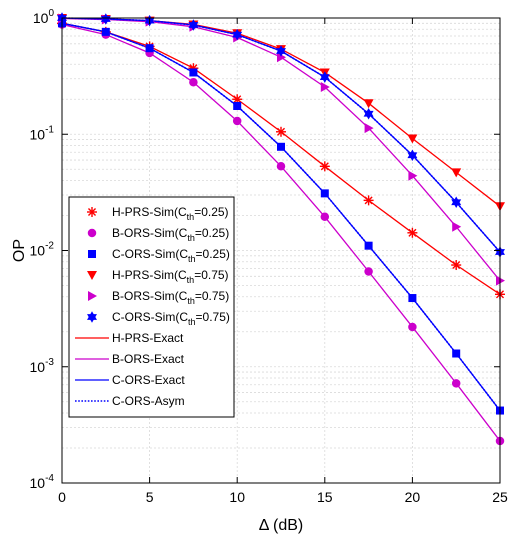 The width and height of the screenshot is (515, 550). Describe the element at coordinates (158, 276) in the screenshot. I see `legend-entry: H-PRS-Sim(Cth=0.75)` at that location.